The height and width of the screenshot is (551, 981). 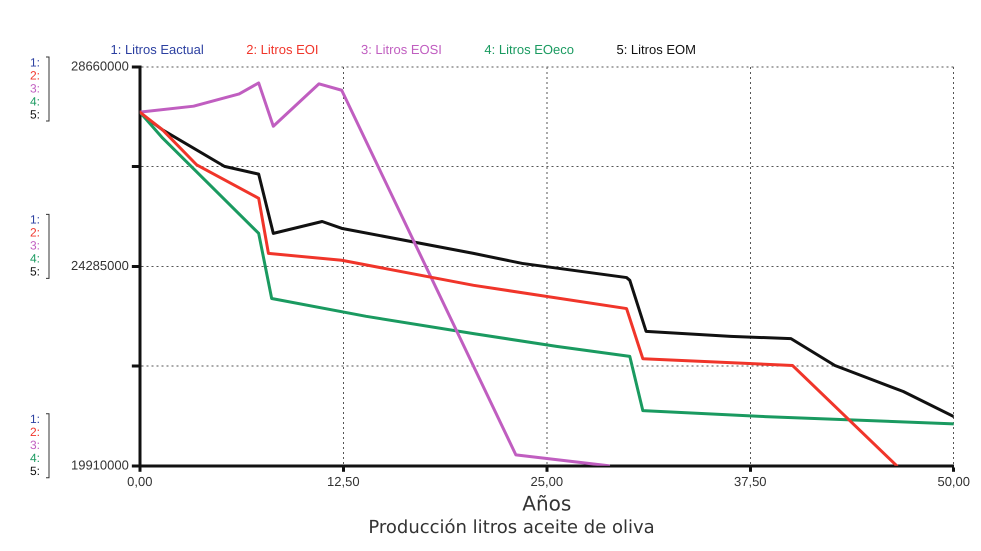 What do you see at coordinates (529, 50) in the screenshot?
I see `text: 4: Litros EOeco` at bounding box center [529, 50].